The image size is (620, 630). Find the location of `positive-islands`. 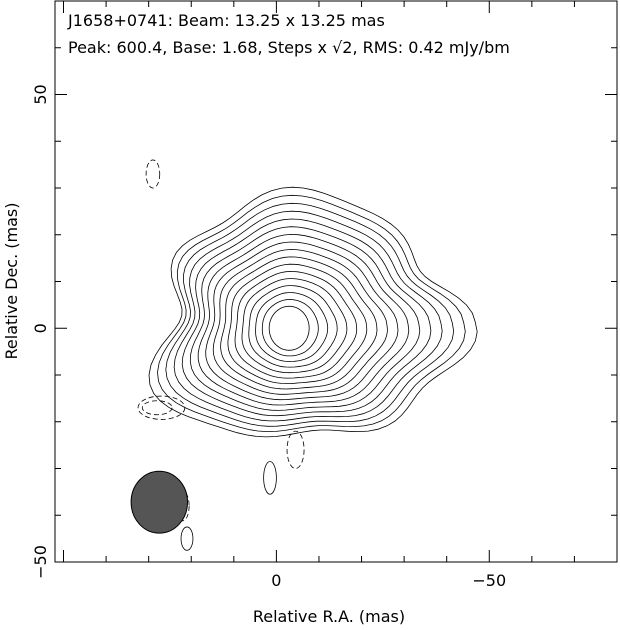

positive-islands is located at coordinates (228, 506).